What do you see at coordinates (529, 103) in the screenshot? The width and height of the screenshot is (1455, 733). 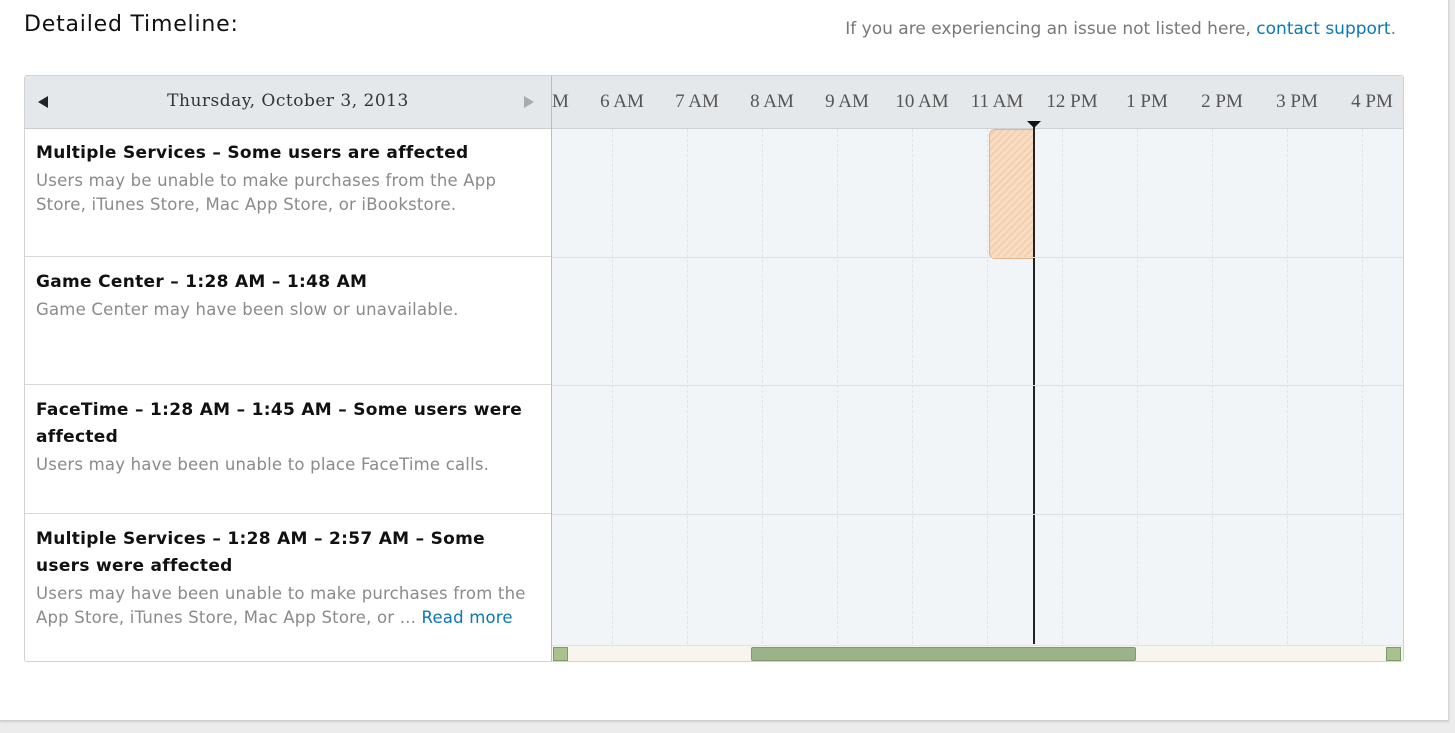 I see `next-day` at bounding box center [529, 103].